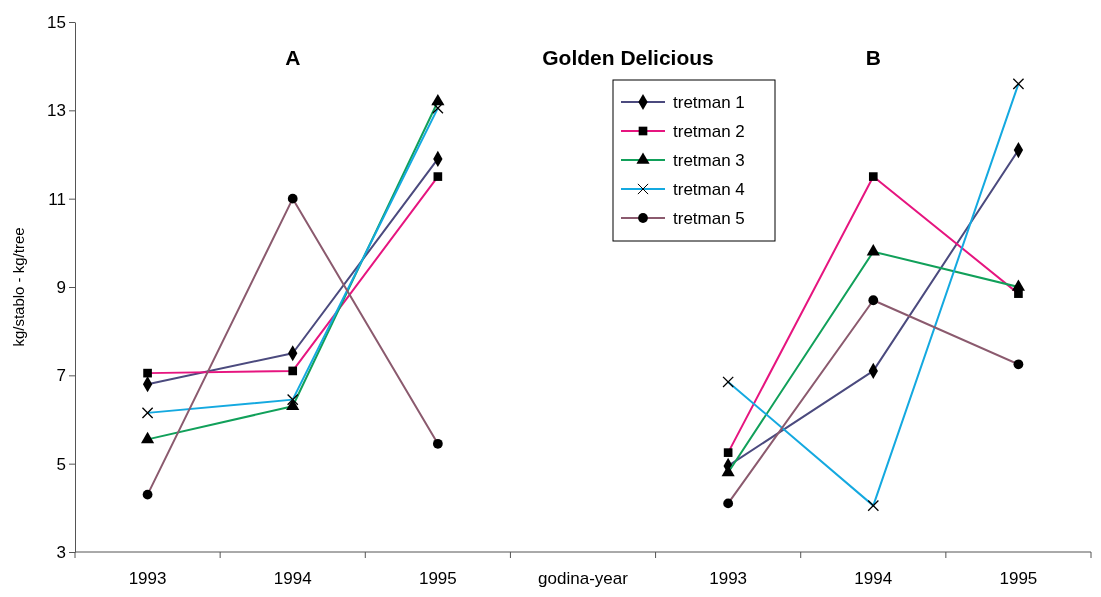  What do you see at coordinates (61, 376) in the screenshot?
I see `y-tick-label: 7` at bounding box center [61, 376].